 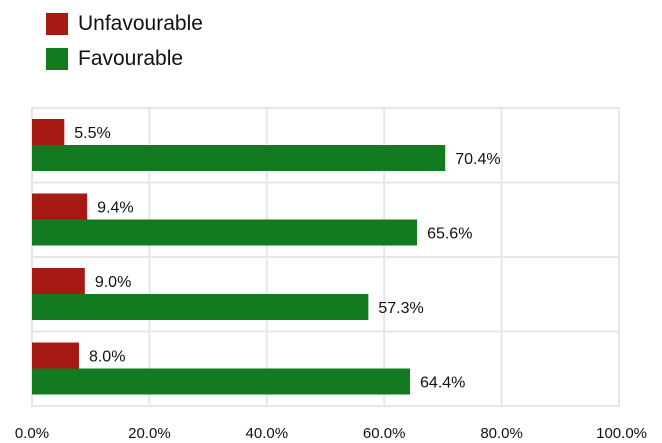 I want to click on x-tick-label-4: 80.0%, so click(x=501, y=433).